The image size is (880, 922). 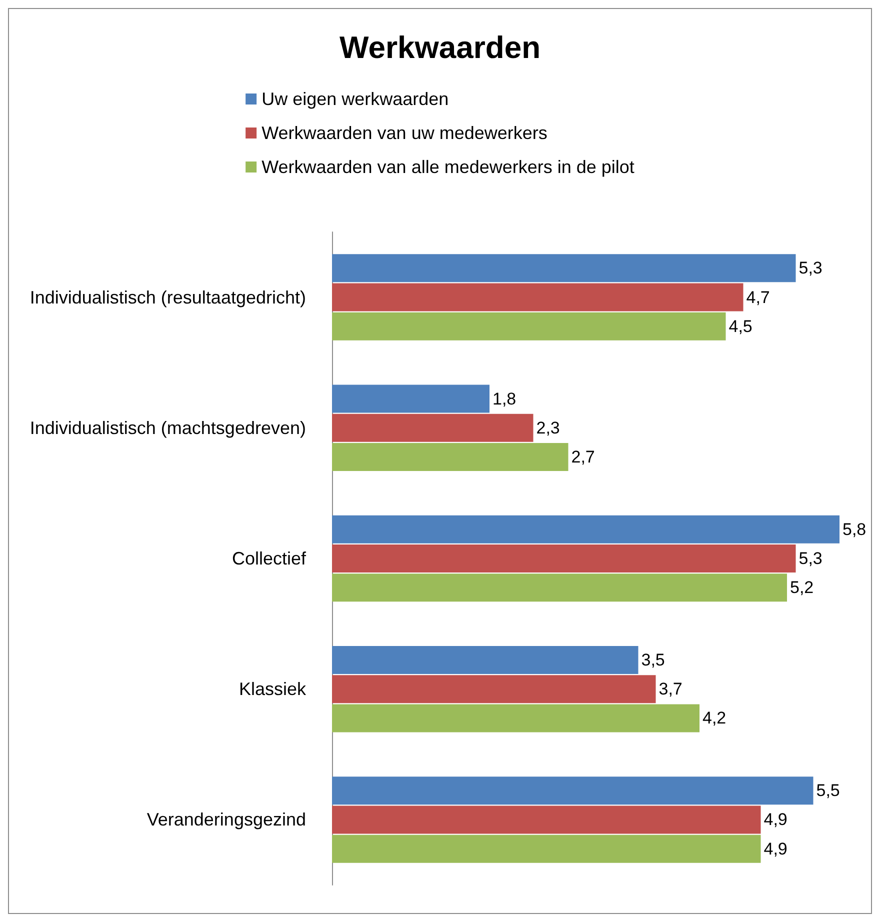 What do you see at coordinates (670, 689) in the screenshot?
I see `data-label: 3,7` at bounding box center [670, 689].